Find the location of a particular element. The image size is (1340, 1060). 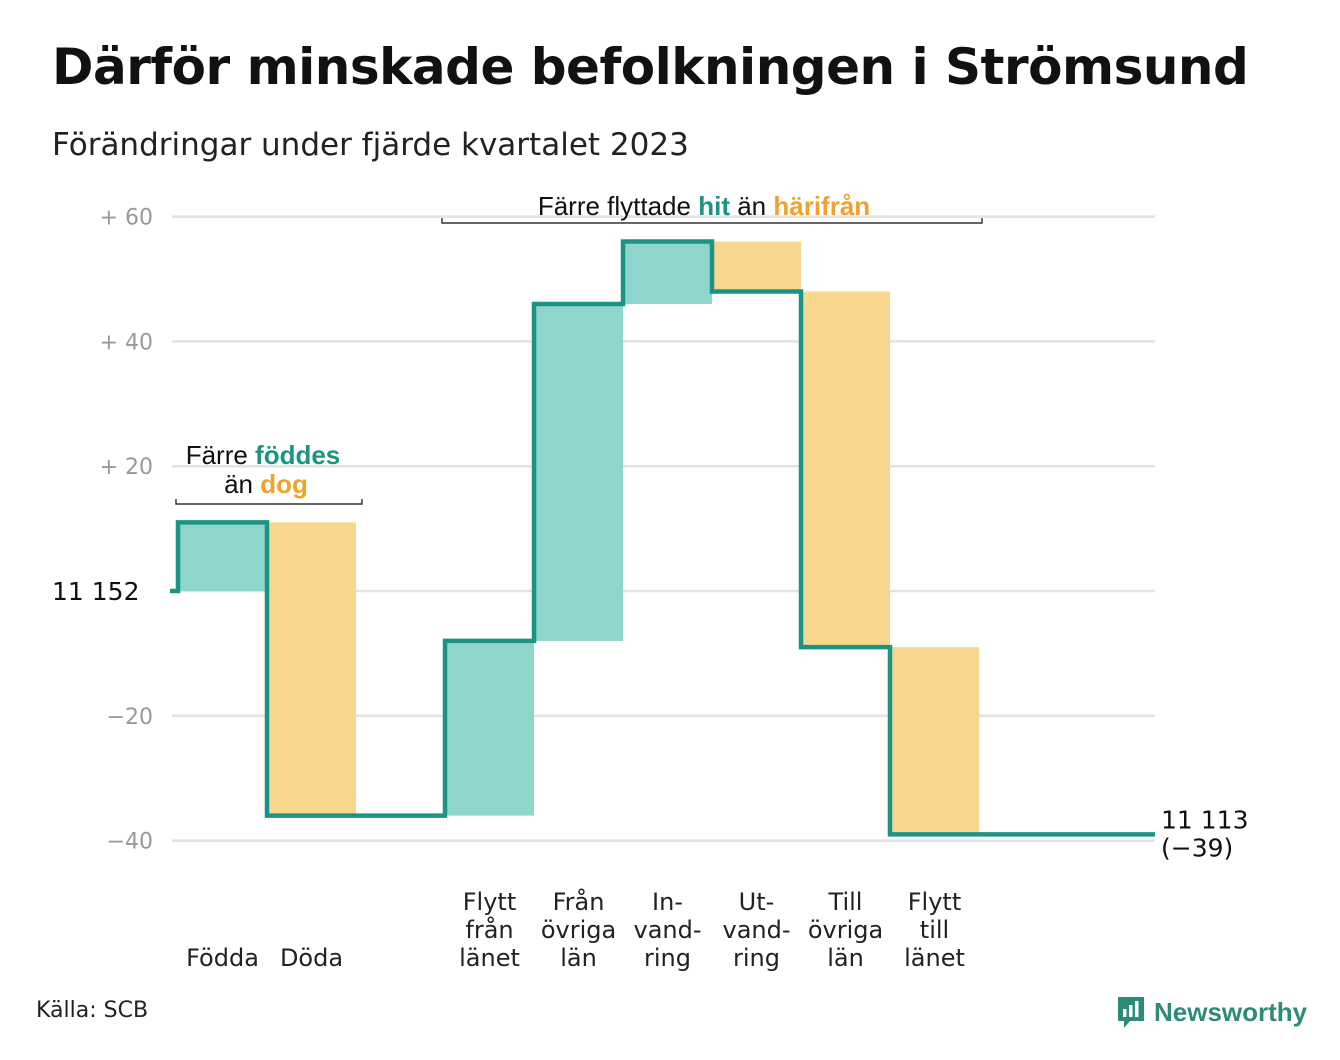

newsworthy-logo: Newsworthy is located at coordinates (1211, 1012).